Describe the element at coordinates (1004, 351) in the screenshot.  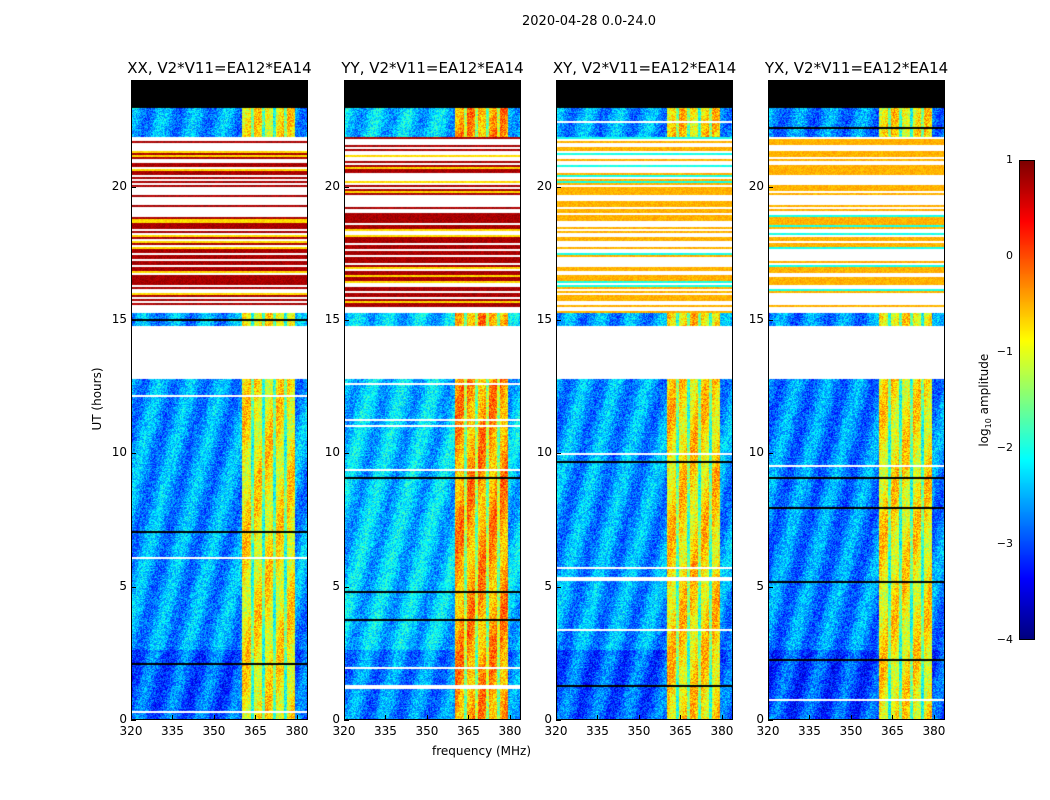
I see `colorbar-tick-label: −1` at that location.